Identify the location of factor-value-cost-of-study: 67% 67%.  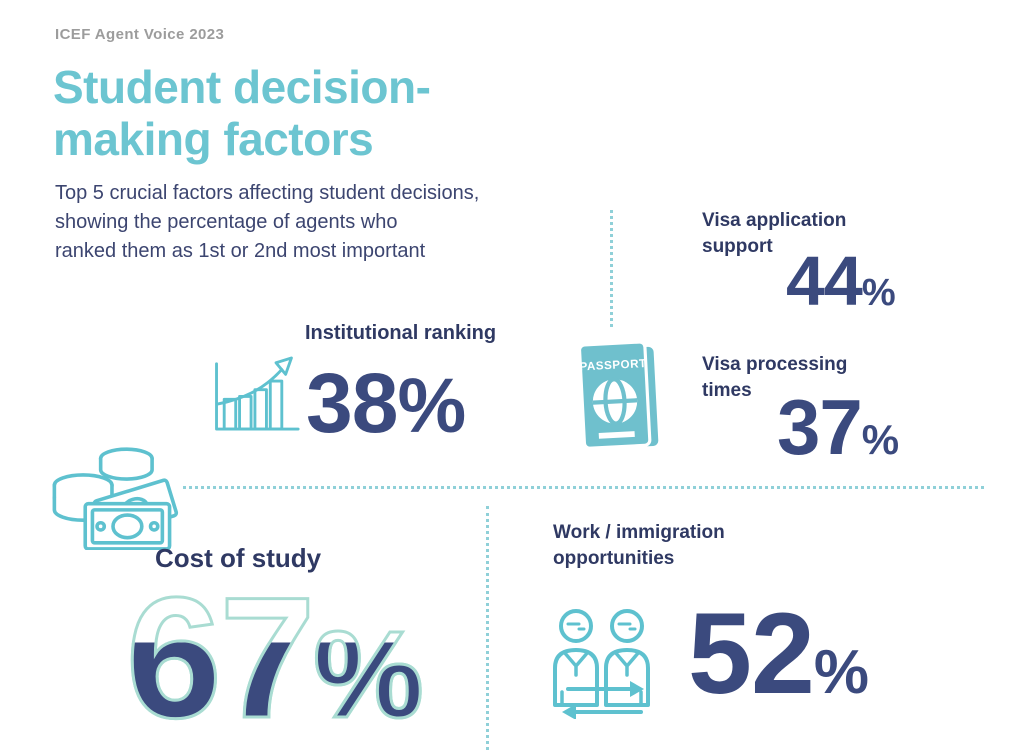
(295, 659).